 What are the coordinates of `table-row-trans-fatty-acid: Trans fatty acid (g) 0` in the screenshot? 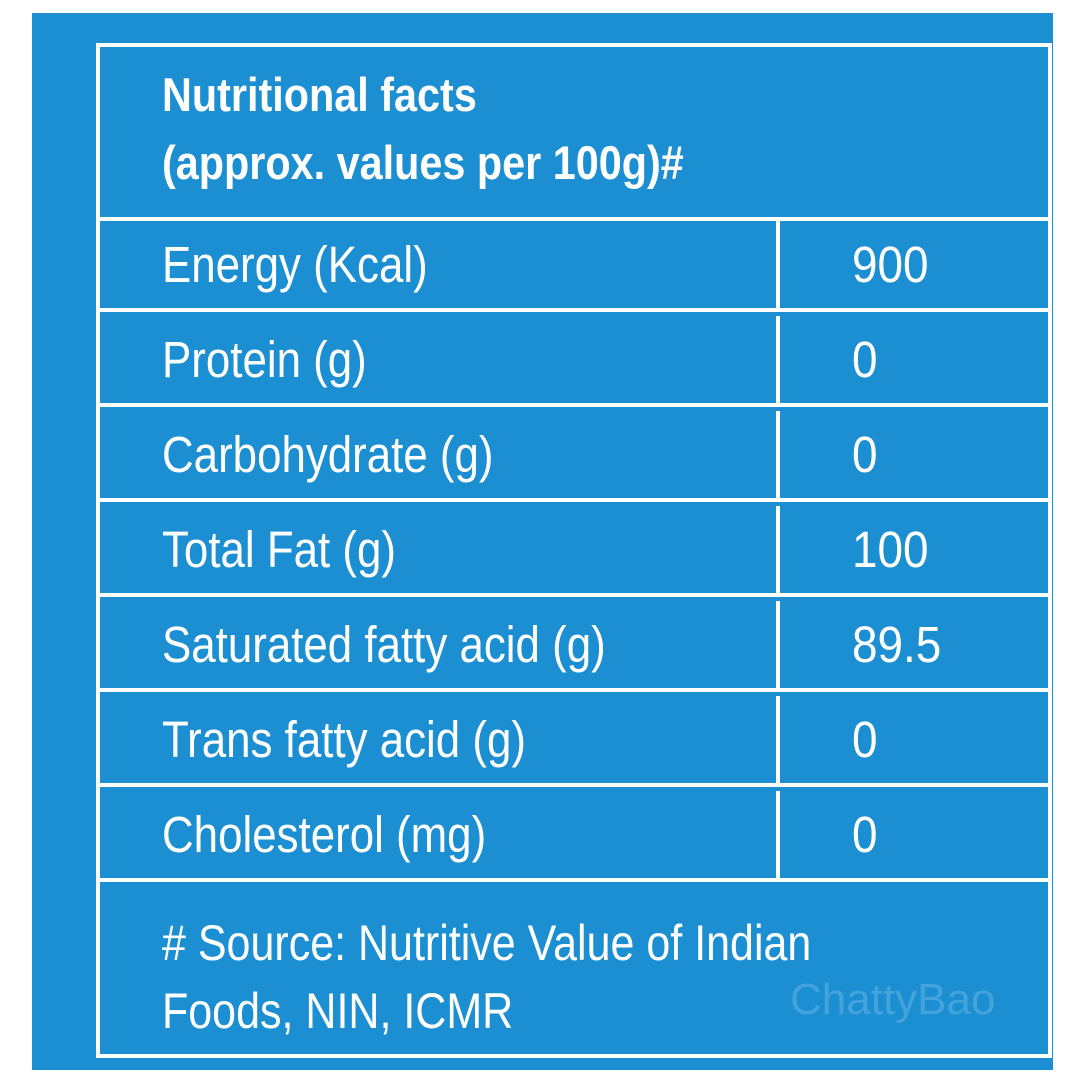 It's located at (574, 741).